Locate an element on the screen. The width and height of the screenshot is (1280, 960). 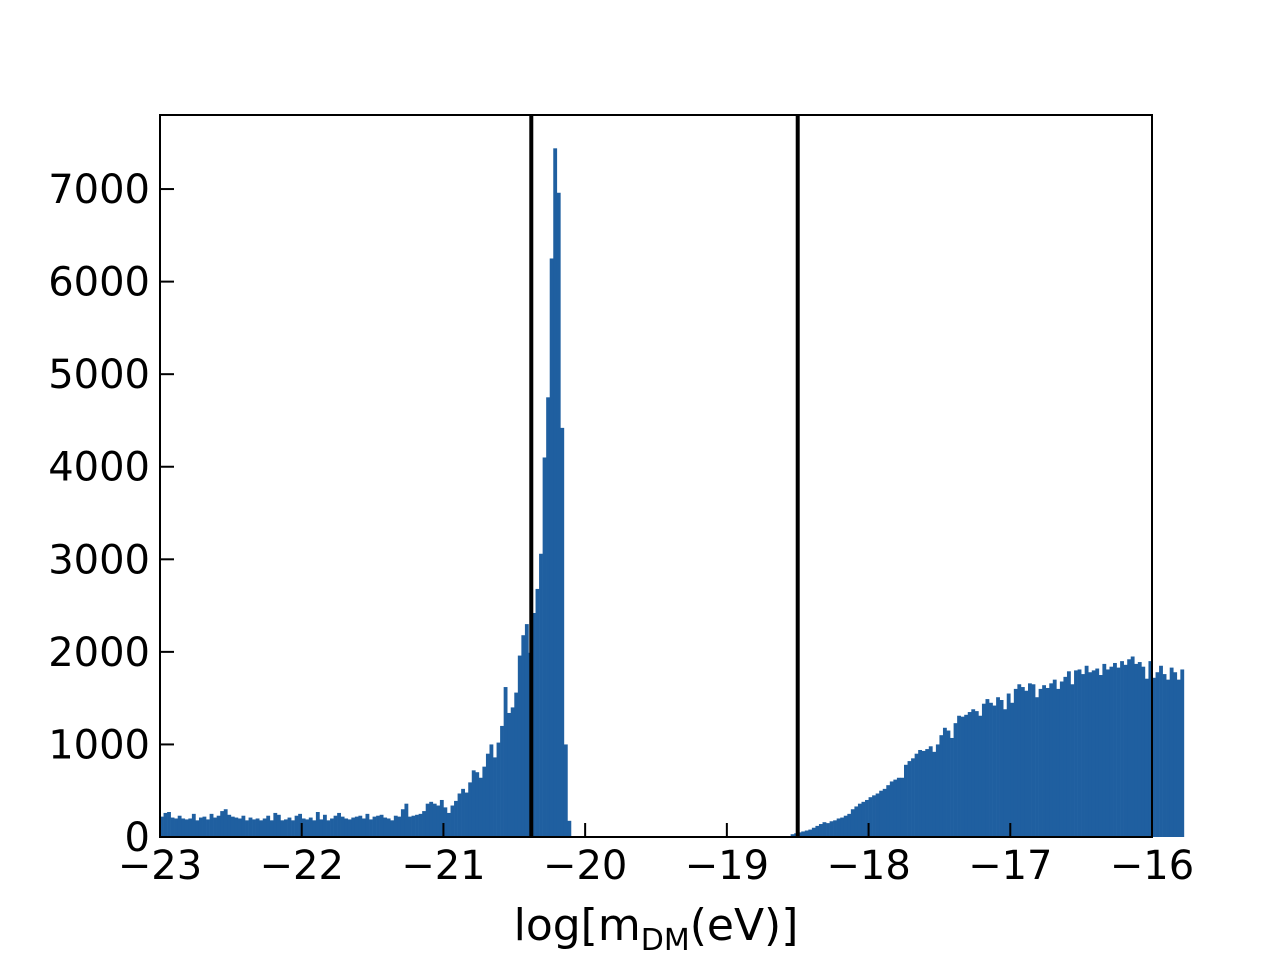
x-axis-label-base: log[m is located at coordinates (577, 925).